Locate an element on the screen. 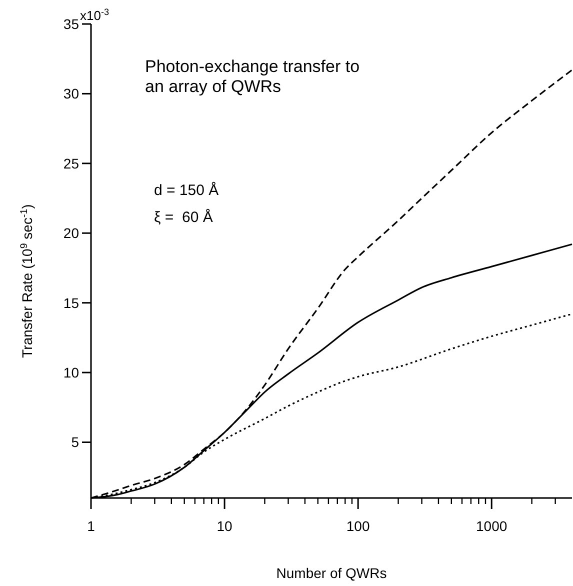 This screenshot has height=586, width=573. y-tick-label: 25 is located at coordinates (71, 163).